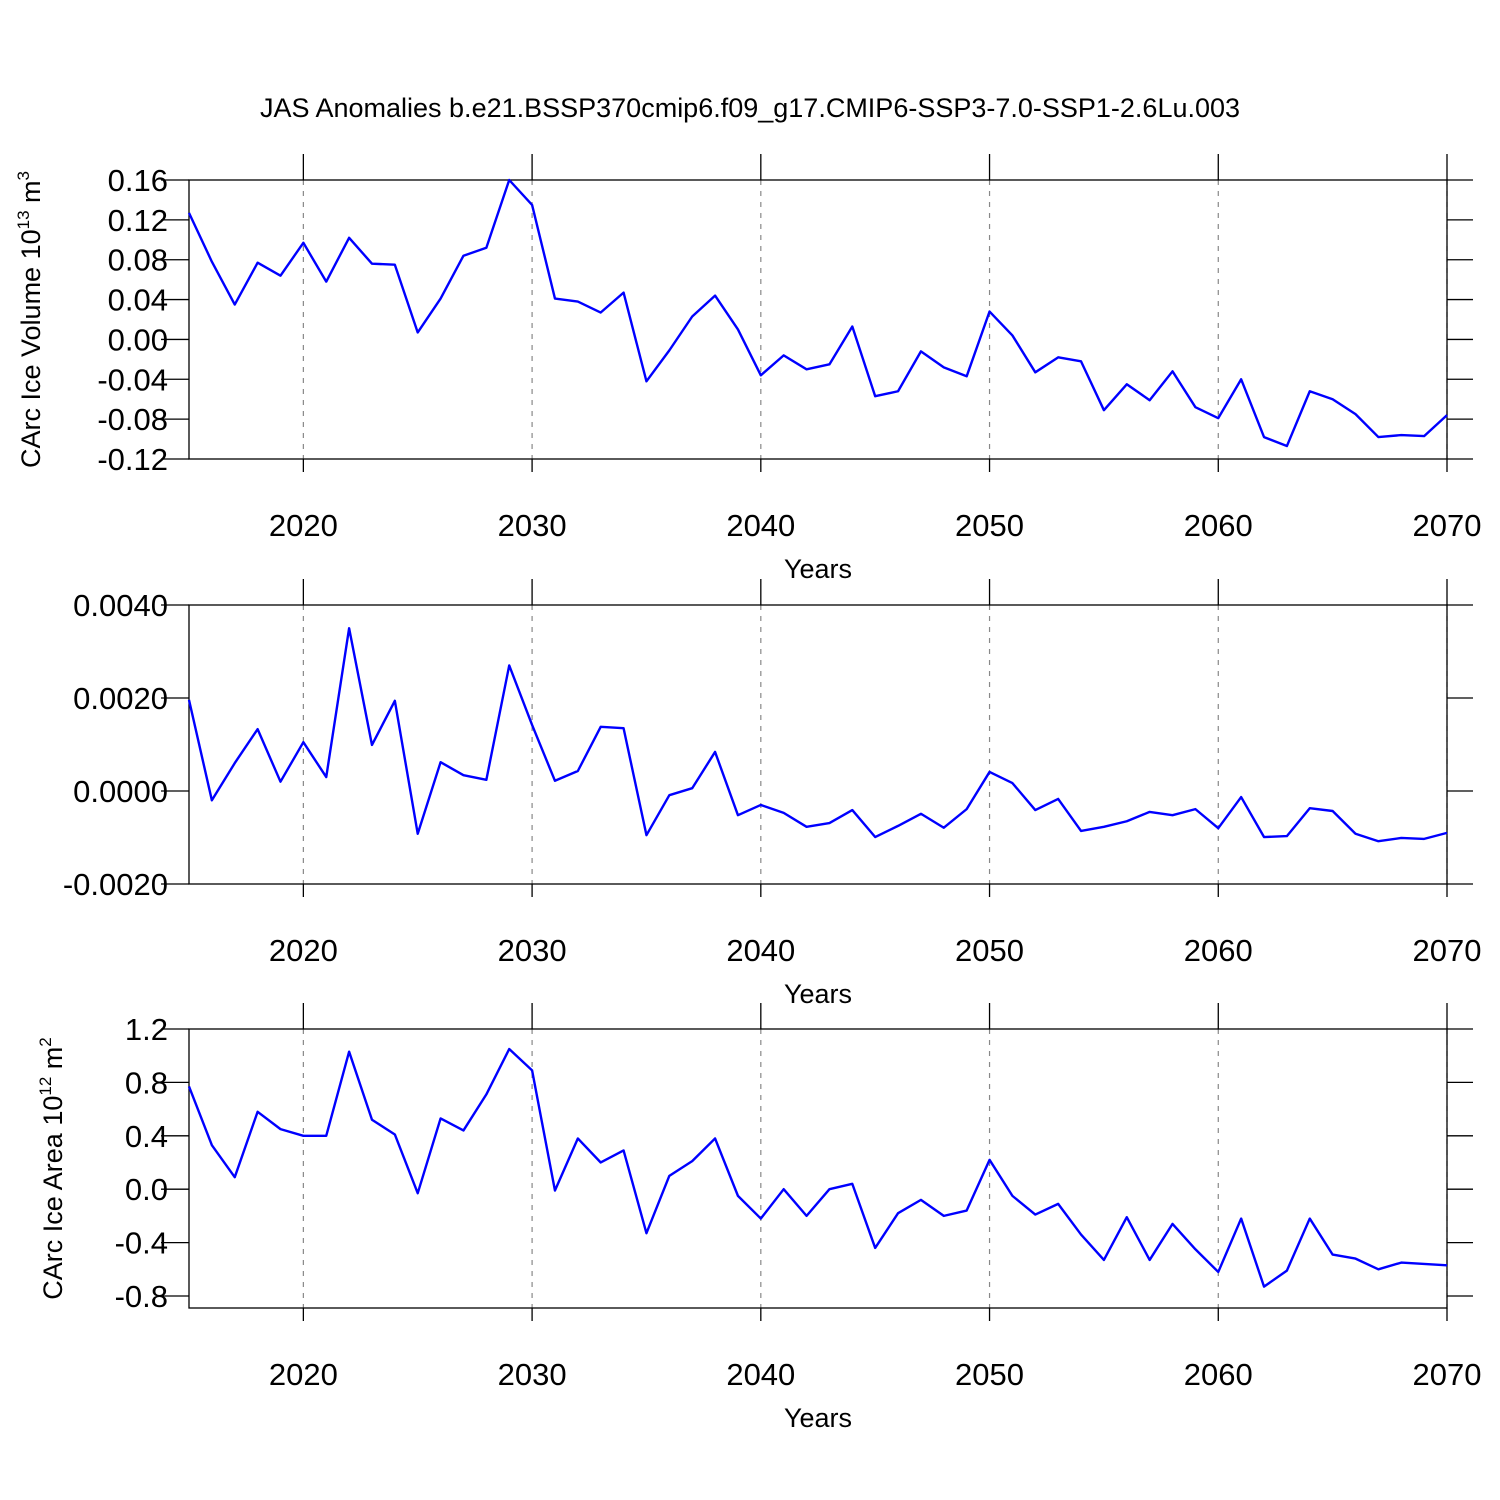  I want to click on y-tick-label: 0.00, so click(138, 339).